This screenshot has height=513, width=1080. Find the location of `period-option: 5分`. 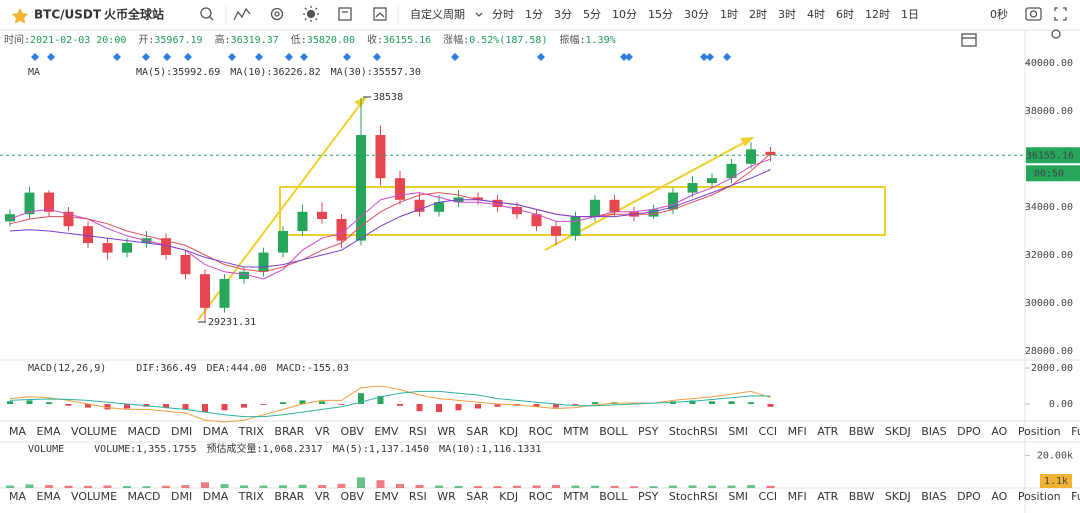

period-option: 5分 is located at coordinates (592, 14).